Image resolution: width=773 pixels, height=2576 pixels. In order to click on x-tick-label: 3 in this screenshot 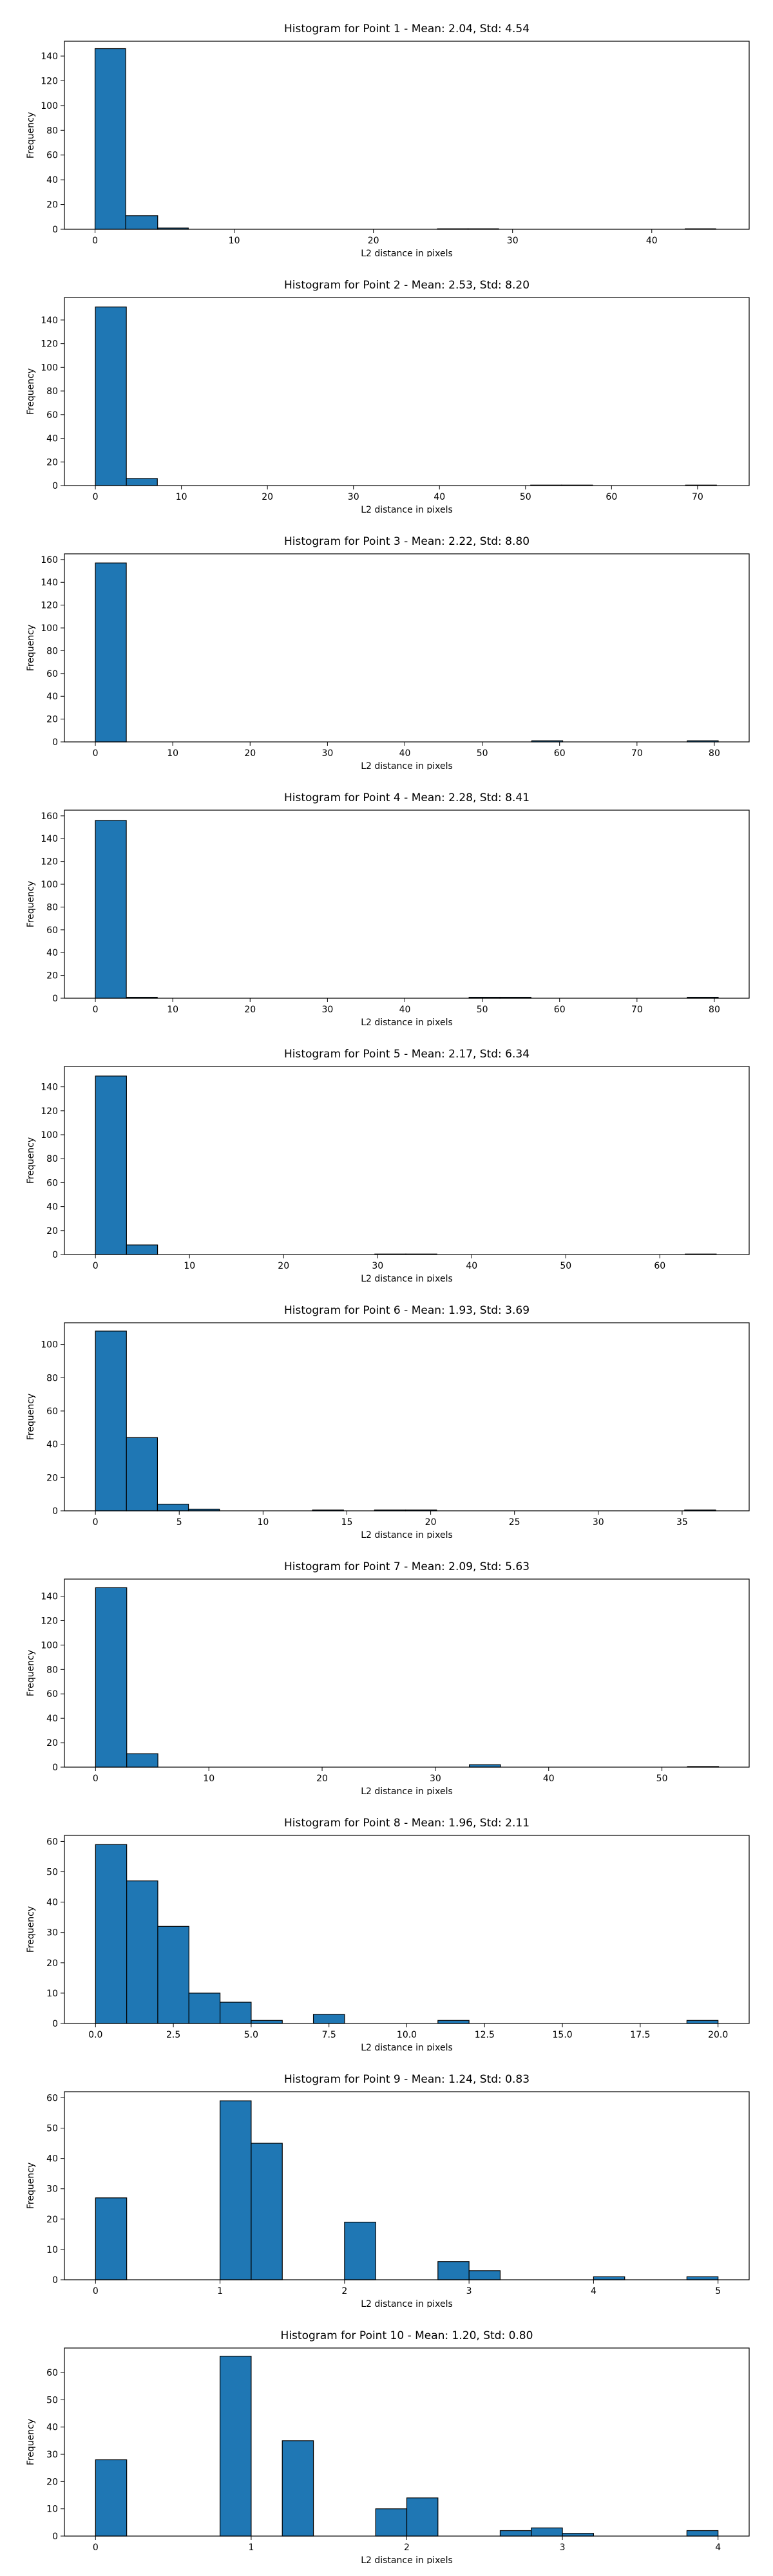, I will do `click(563, 2548)`.